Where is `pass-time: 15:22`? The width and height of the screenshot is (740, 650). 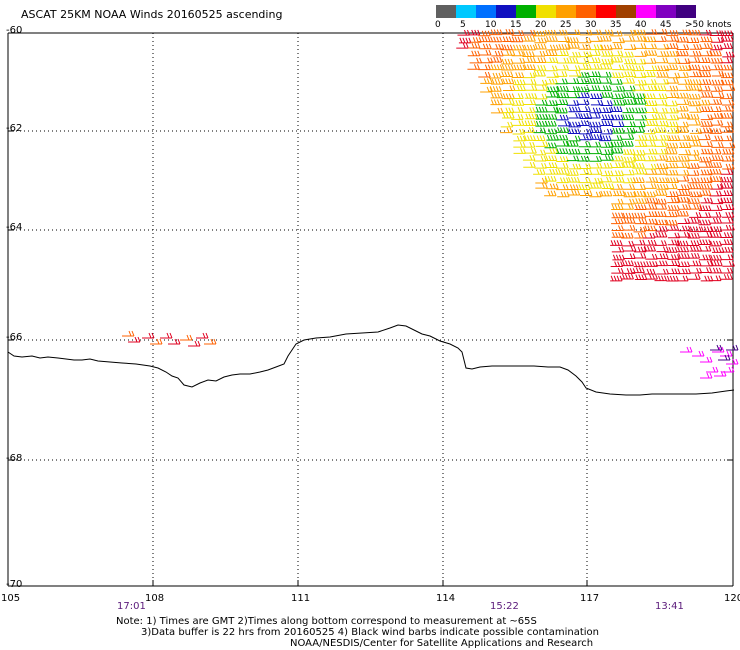
pass-time: 15:22 is located at coordinates (504, 606).